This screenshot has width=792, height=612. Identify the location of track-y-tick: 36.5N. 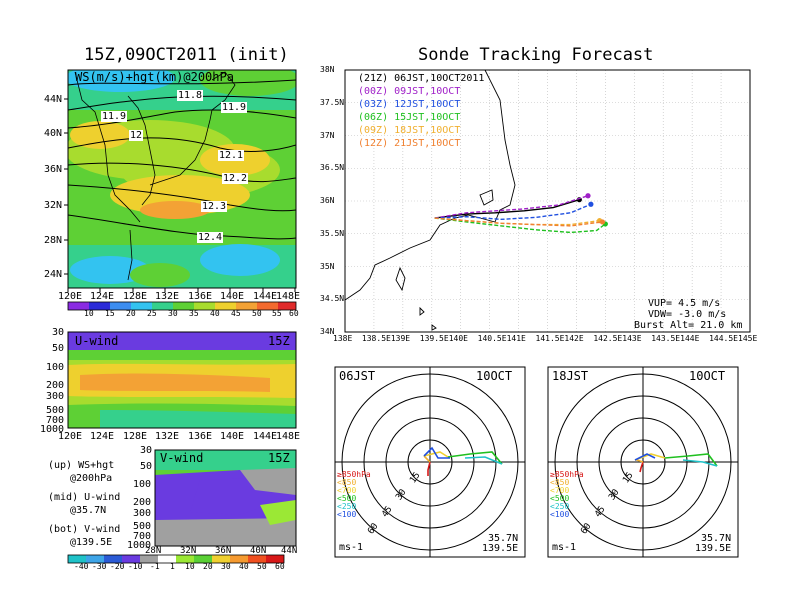
(332, 168).